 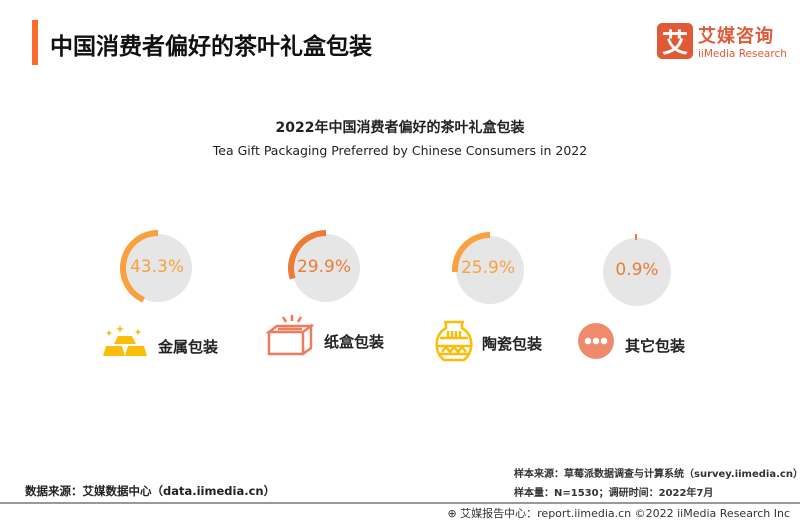 I want to click on category-label-1: 纸盒包装, so click(x=354, y=341).